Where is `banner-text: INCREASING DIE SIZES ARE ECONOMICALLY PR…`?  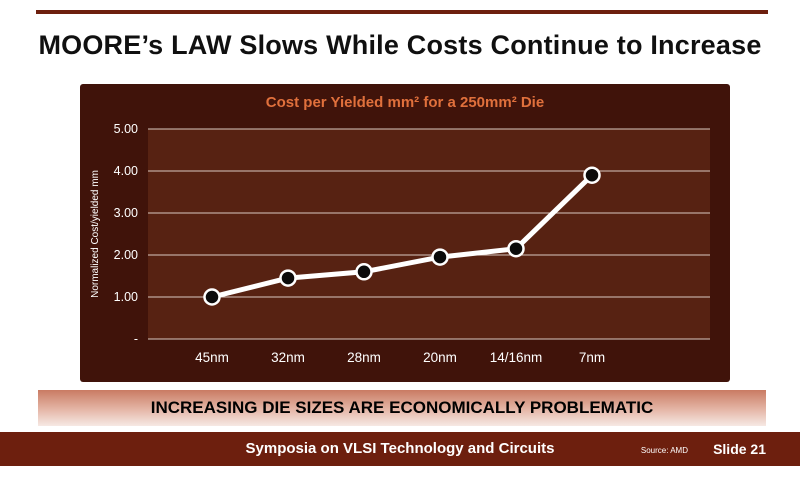 banner-text: INCREASING DIE SIZES ARE ECONOMICALLY PR… is located at coordinates (402, 407).